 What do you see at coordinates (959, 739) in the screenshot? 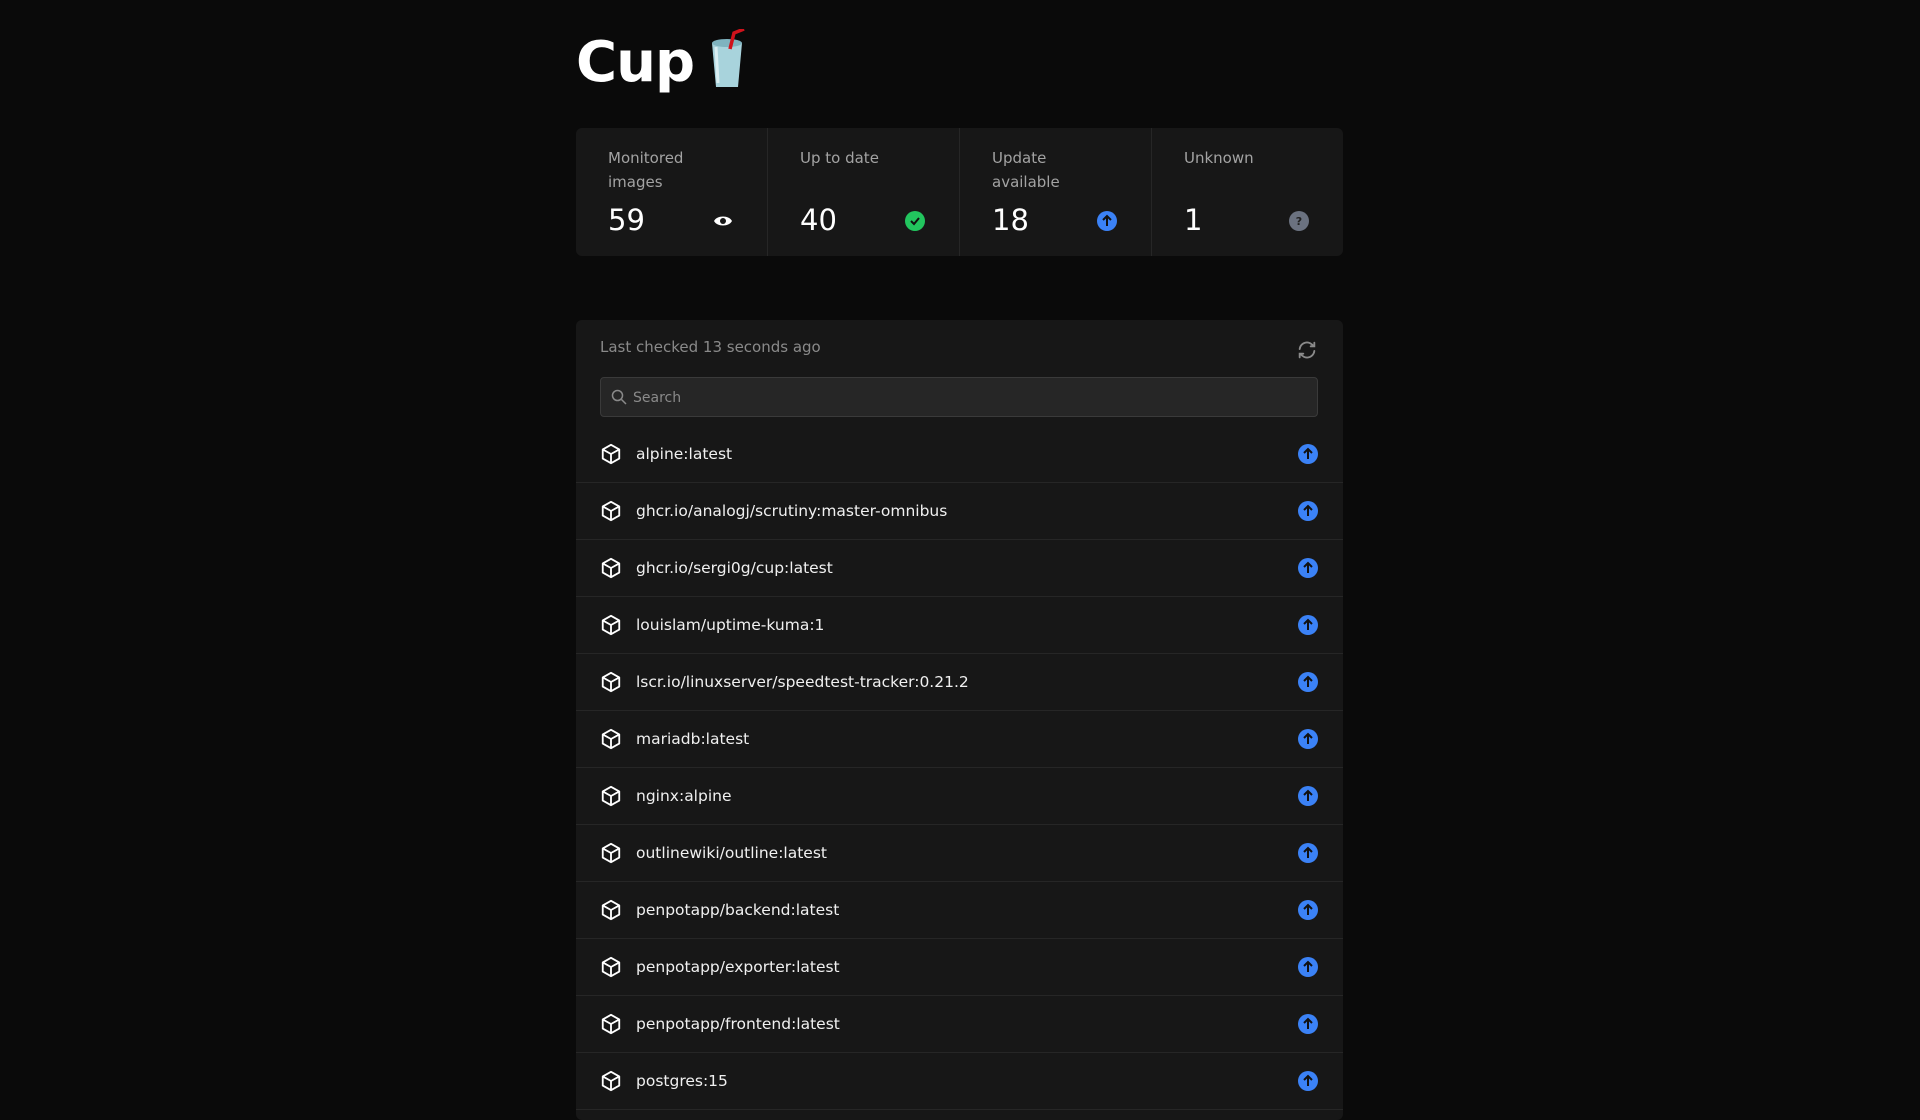
I see `image-list-item: mariadb:latest` at bounding box center [959, 739].